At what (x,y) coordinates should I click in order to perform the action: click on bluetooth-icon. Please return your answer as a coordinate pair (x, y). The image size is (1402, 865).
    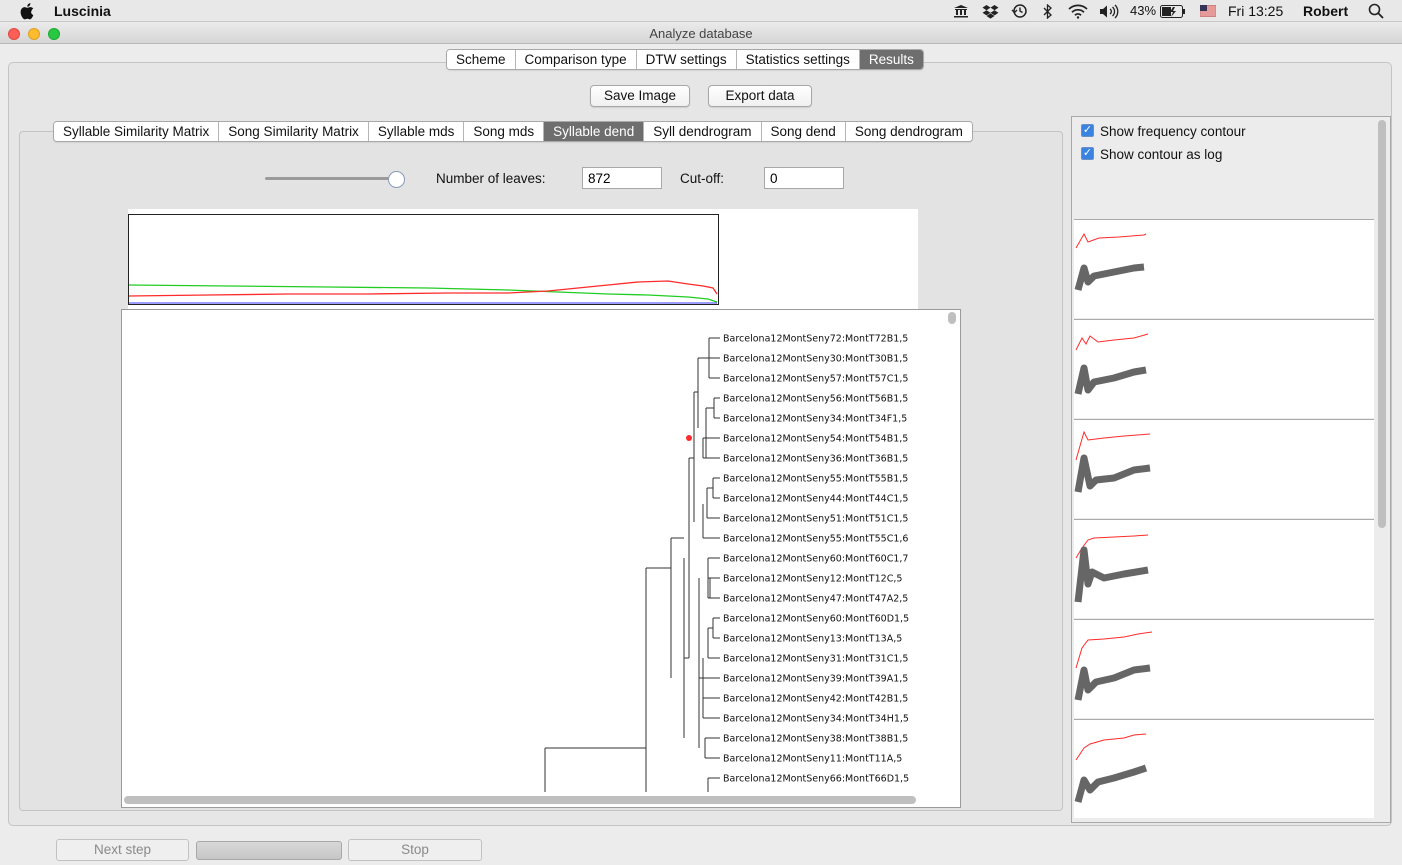
    Looking at the image, I should click on (1048, 11).